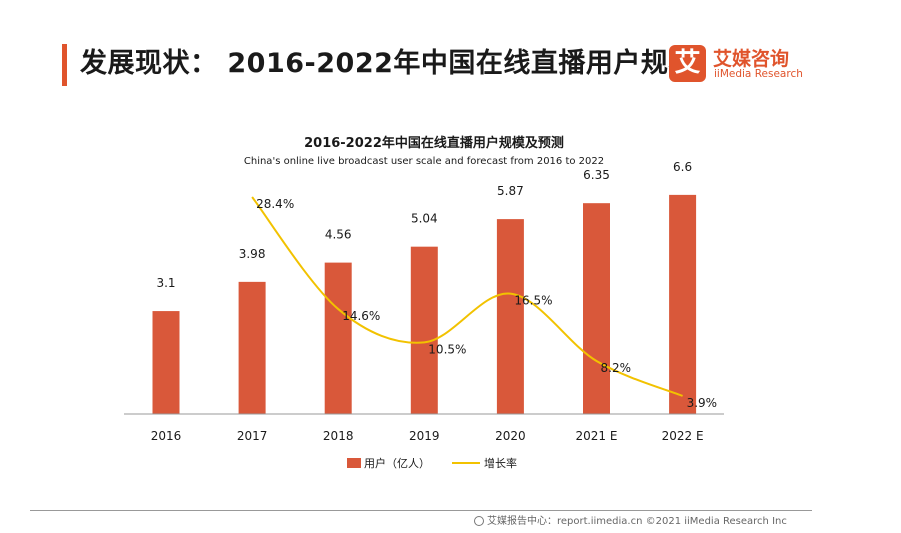  I want to click on bar-2019, so click(424, 330).